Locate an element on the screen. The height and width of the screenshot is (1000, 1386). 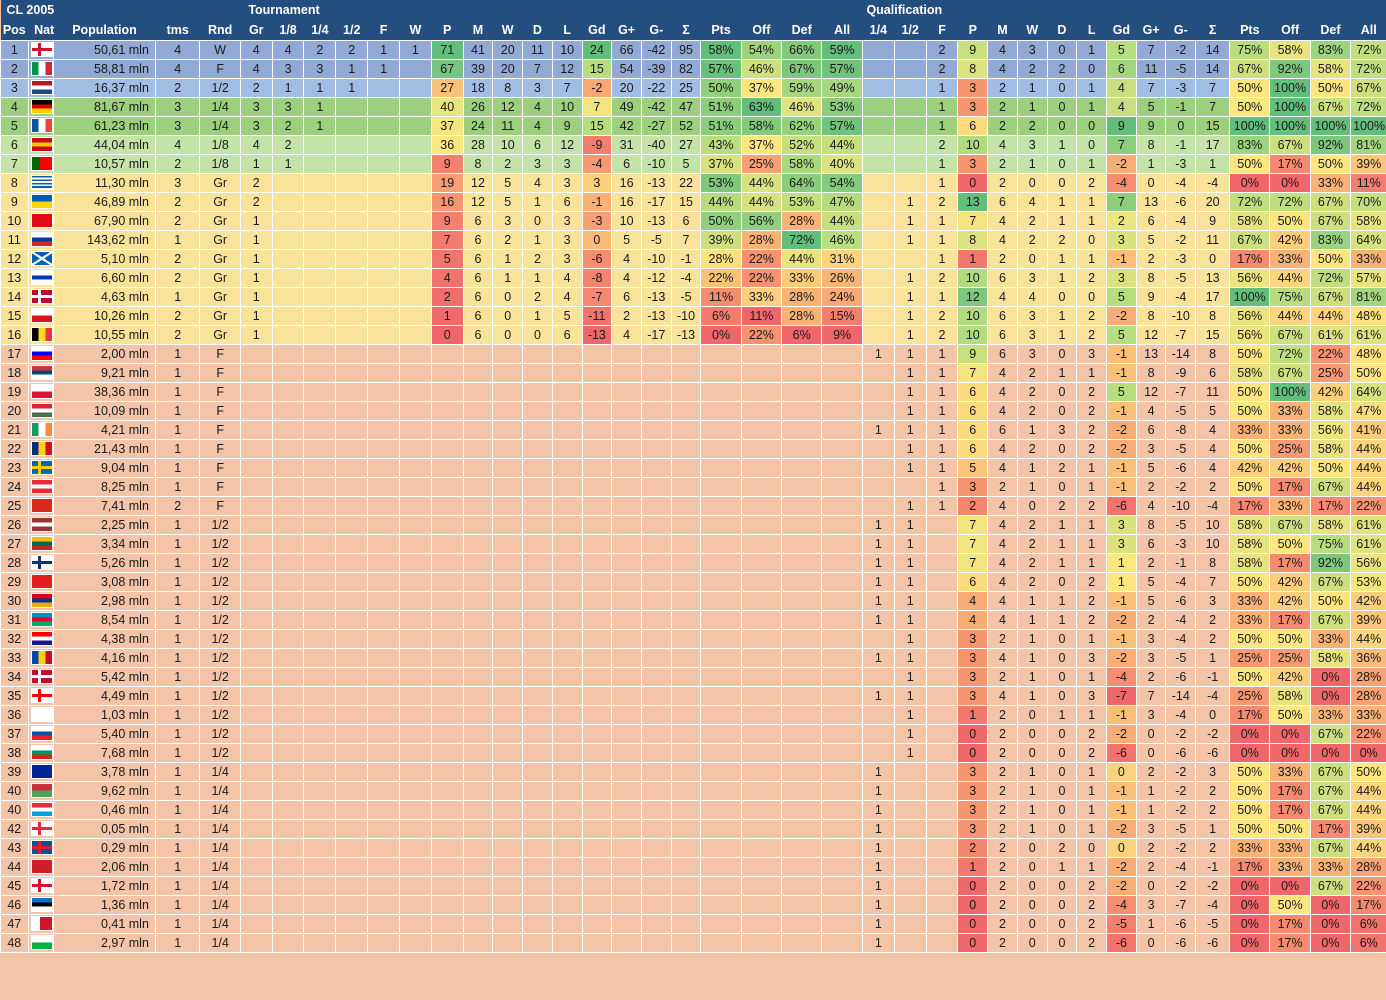
stat-cell: 0% is located at coordinates (1330, 752).